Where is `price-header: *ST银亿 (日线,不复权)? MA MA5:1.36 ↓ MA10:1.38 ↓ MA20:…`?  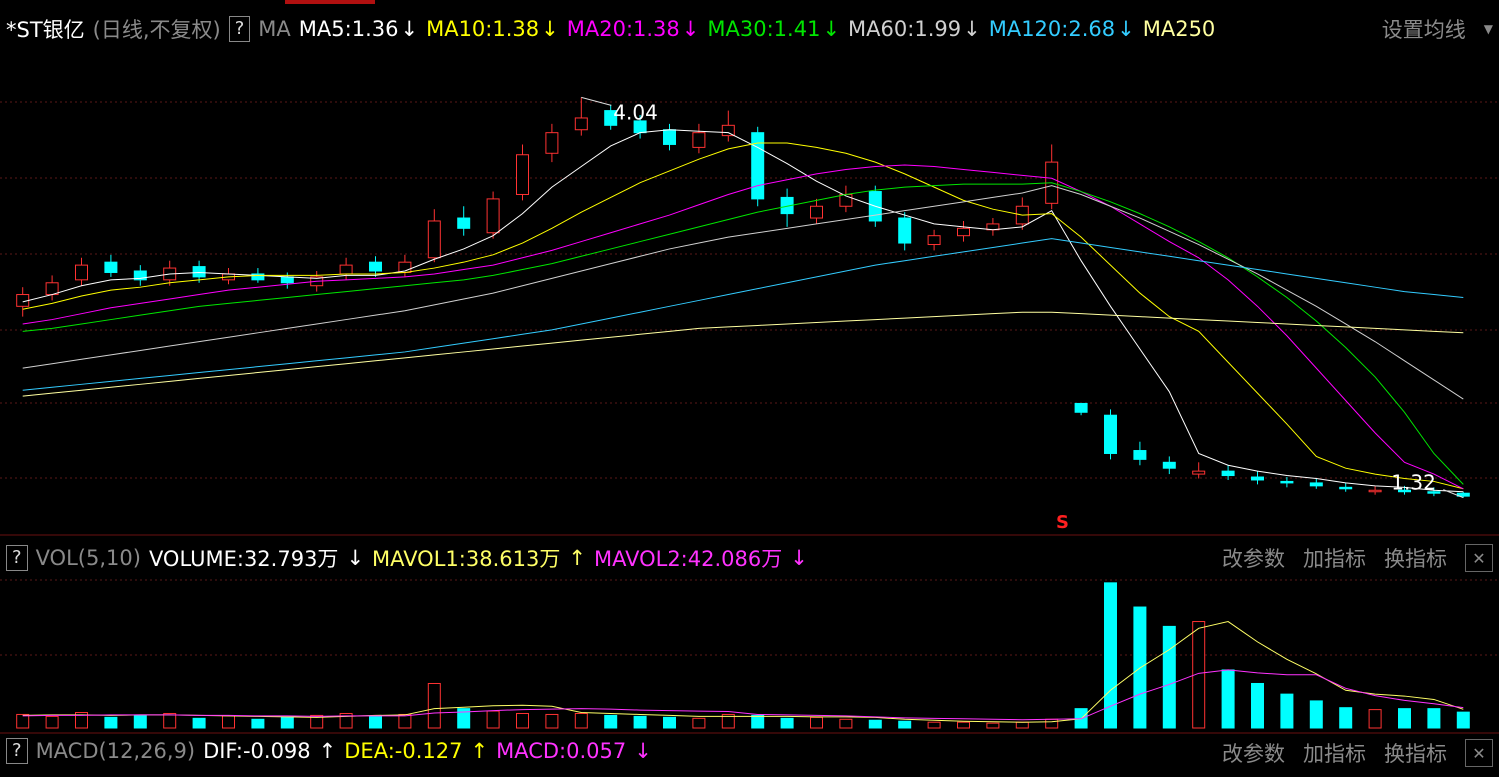
price-header: *ST银亿 (日线,不复权)? MA MA5:1.36 ↓ MA10:1.38 ↓ MA20:… is located at coordinates (681, 29).